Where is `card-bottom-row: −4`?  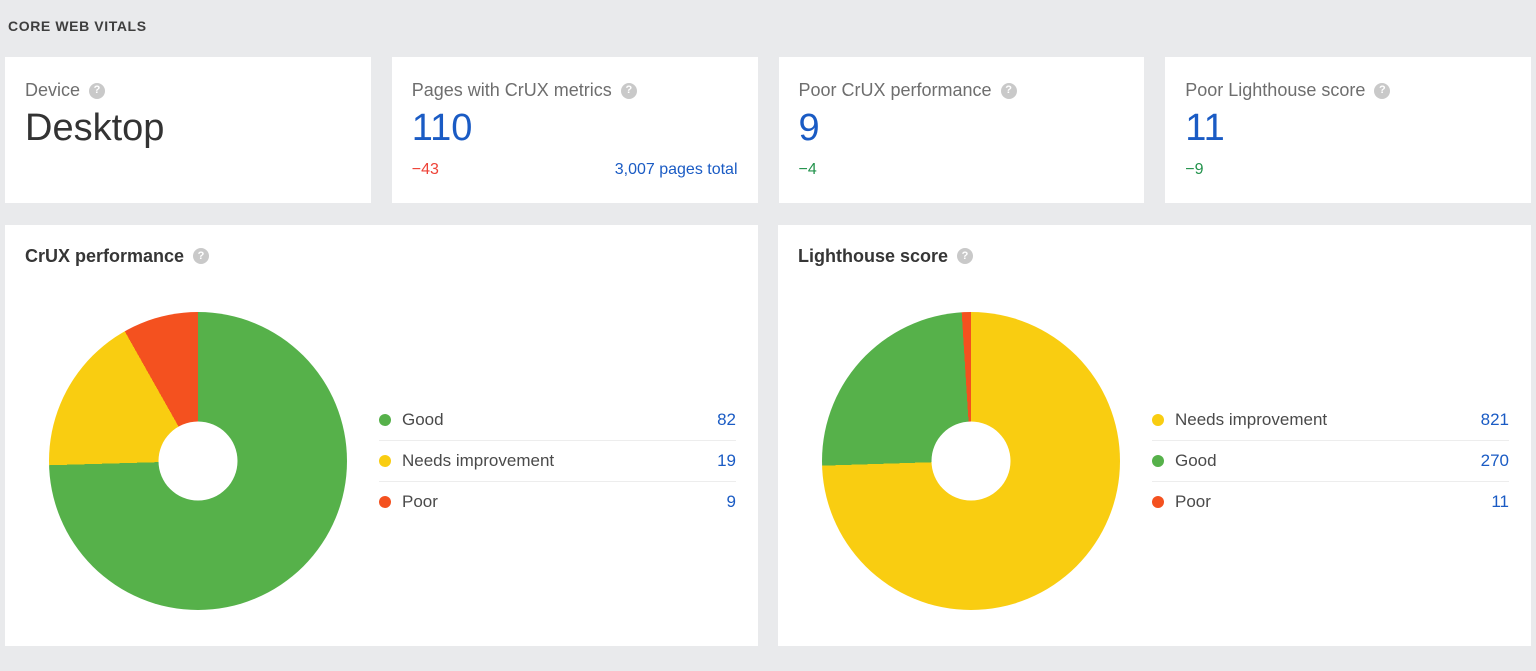
card-bottom-row: −4 is located at coordinates (962, 170).